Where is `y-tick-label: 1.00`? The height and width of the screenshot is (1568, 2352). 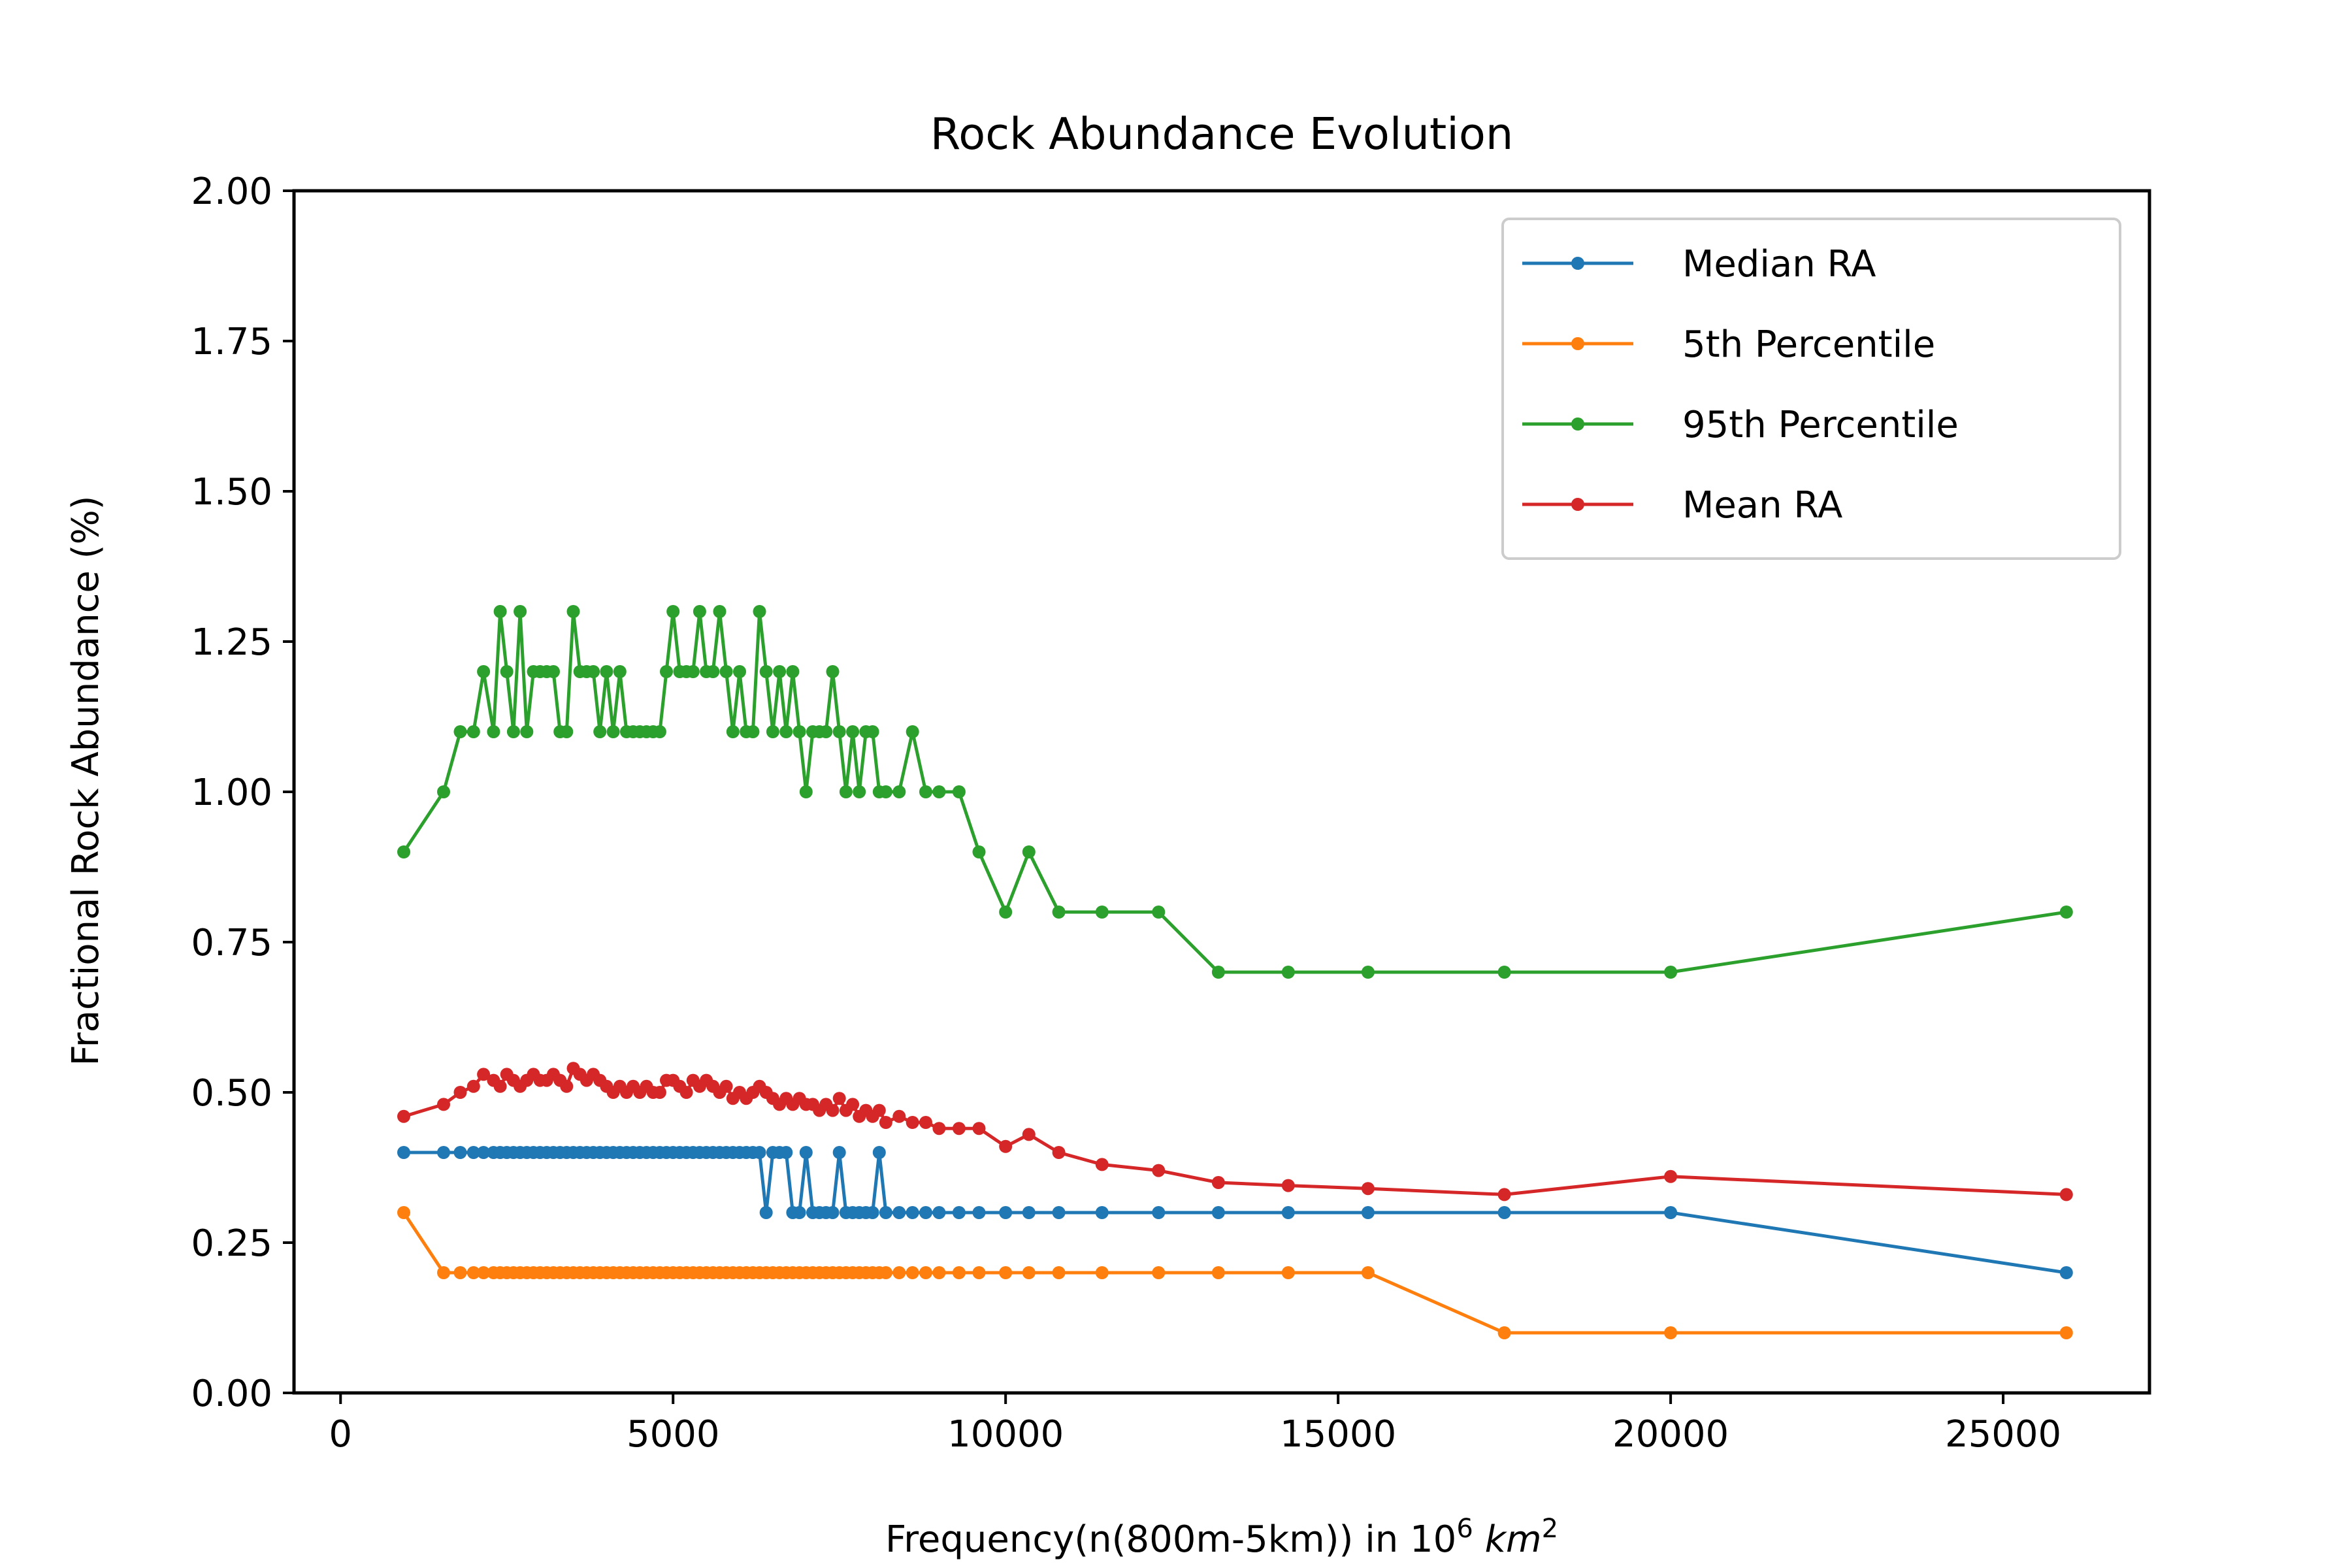
y-tick-label: 1.00 is located at coordinates (231, 793).